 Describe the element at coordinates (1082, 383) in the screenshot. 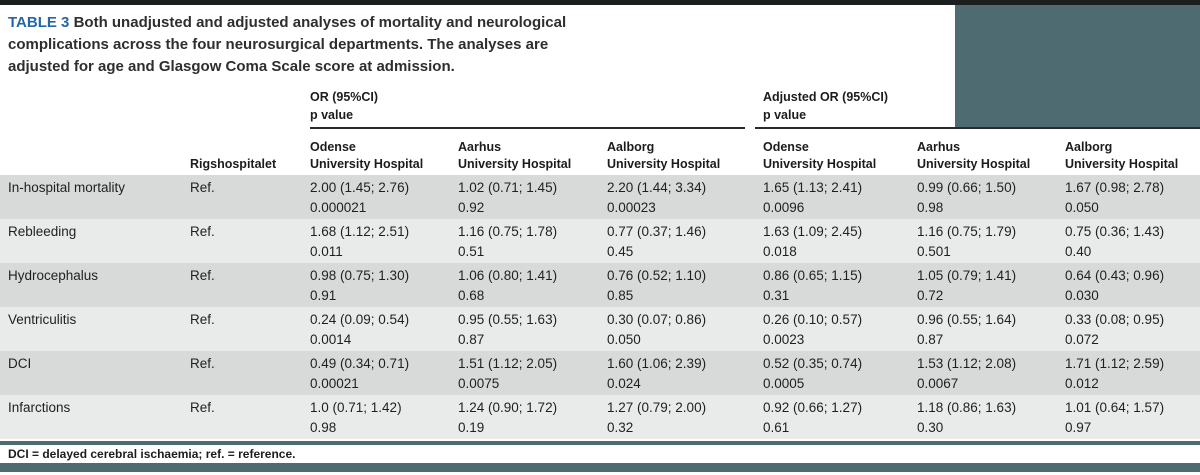

I see `p-value: 0.012` at that location.